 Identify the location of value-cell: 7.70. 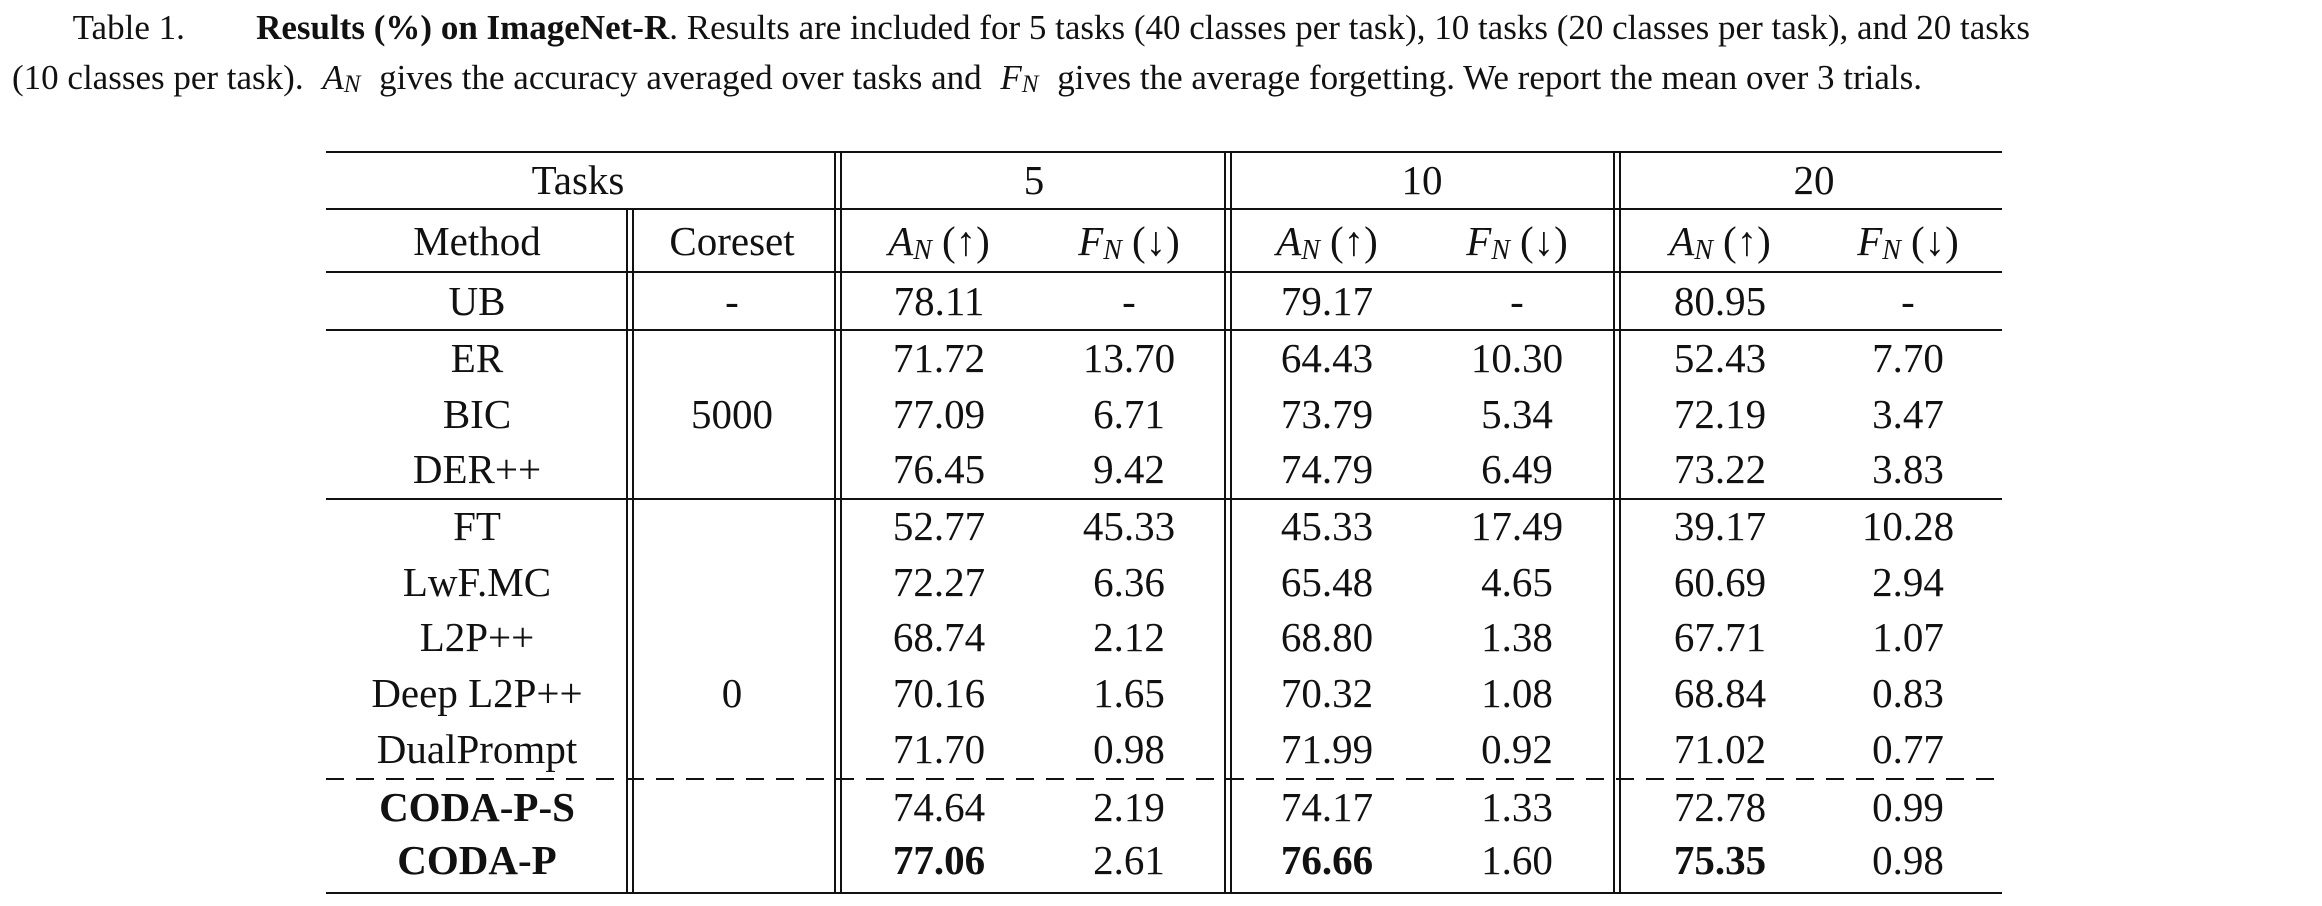
(1908, 358).